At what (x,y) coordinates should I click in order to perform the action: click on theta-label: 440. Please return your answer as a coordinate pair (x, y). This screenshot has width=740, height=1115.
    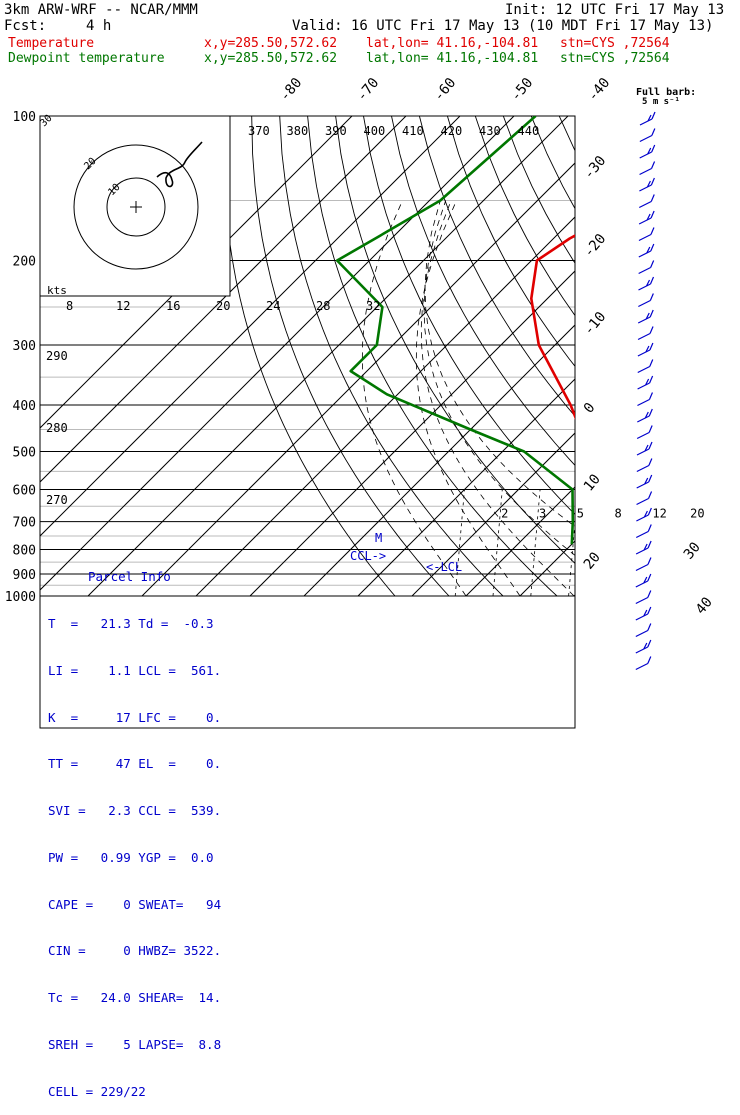
    Looking at the image, I should click on (529, 131).